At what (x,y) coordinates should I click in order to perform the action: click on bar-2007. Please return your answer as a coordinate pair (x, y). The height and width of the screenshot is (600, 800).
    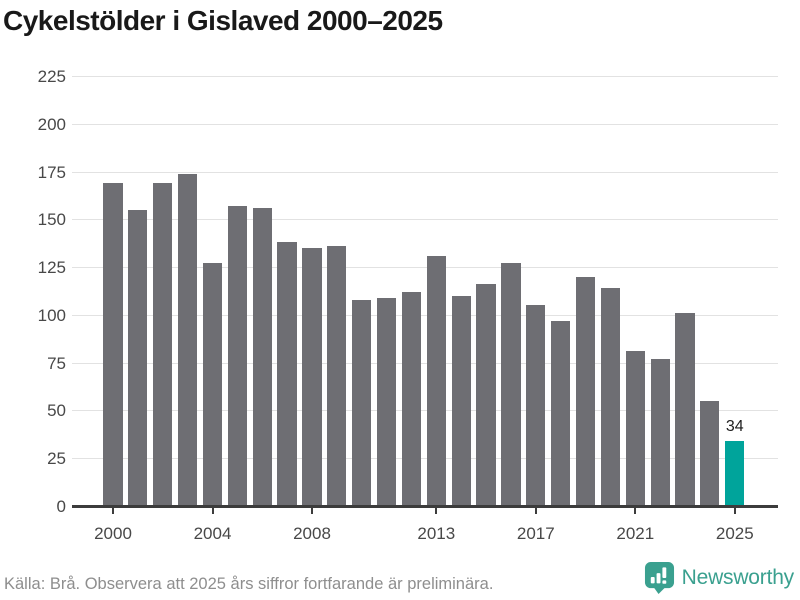
    Looking at the image, I should click on (287, 374).